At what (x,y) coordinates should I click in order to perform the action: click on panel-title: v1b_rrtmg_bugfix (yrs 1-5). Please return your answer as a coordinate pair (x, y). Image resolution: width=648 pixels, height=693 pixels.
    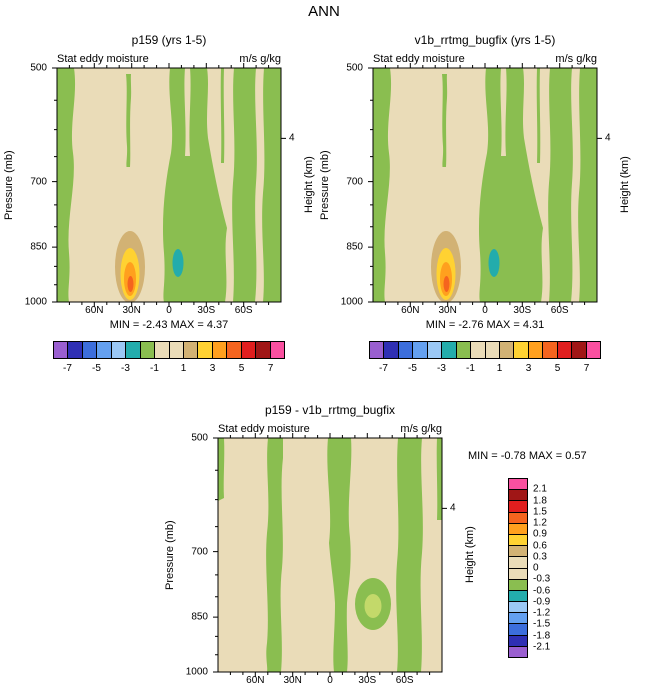
    Looking at the image, I should click on (485, 40).